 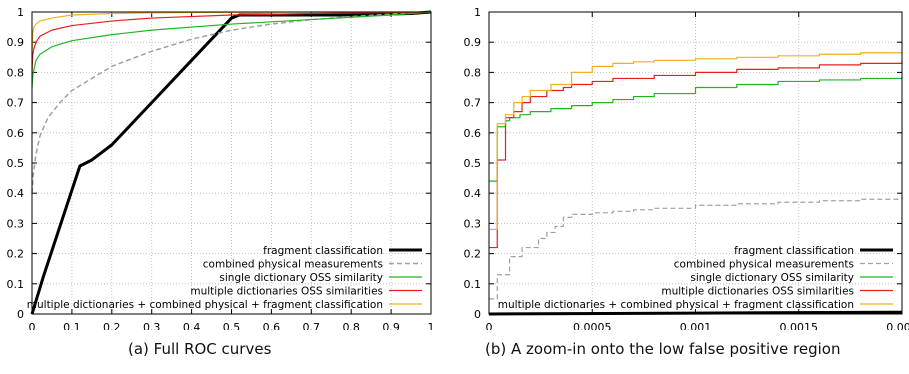 What do you see at coordinates (431, 325) in the screenshot?
I see `x-tick-label: 1` at bounding box center [431, 325].